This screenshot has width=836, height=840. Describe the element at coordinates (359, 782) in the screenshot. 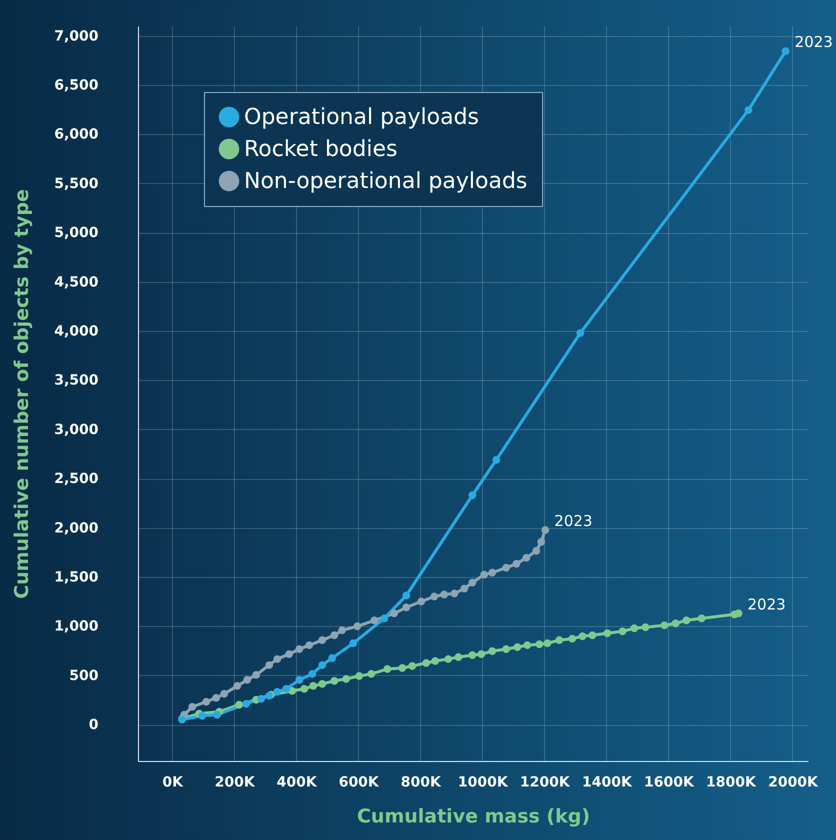

I see `x-tick-label: 600K` at that location.